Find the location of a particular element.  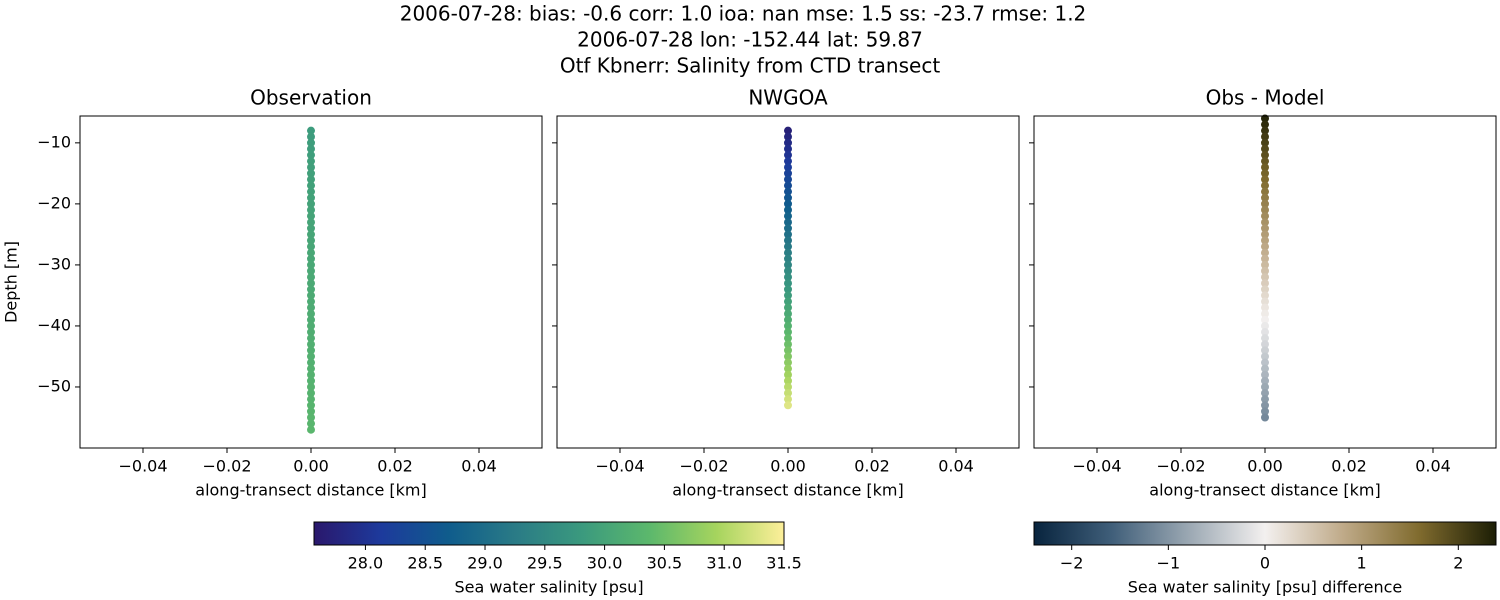

x-tick-label: −0.02 is located at coordinates (1180, 466).